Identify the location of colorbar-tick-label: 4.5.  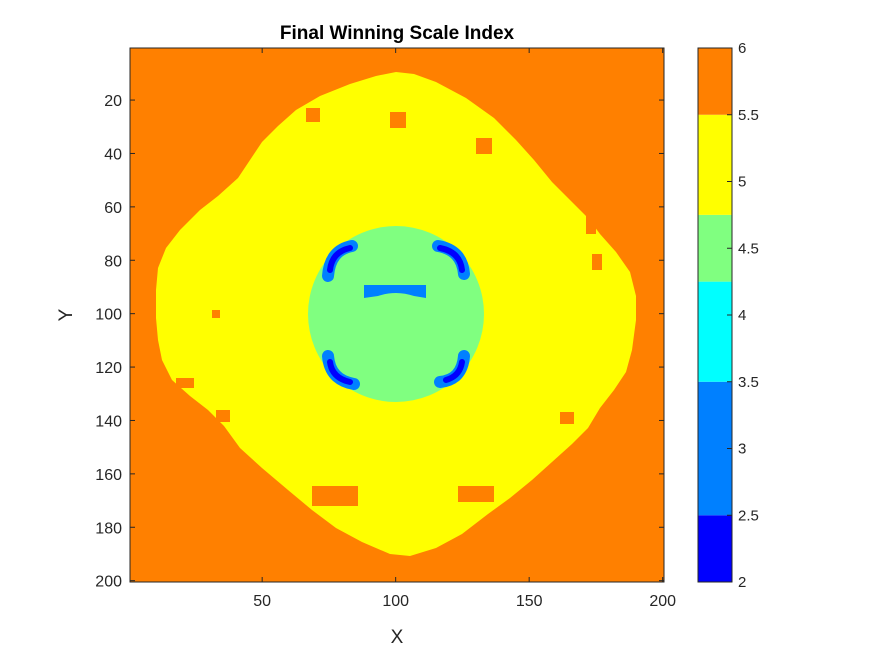
(748, 248).